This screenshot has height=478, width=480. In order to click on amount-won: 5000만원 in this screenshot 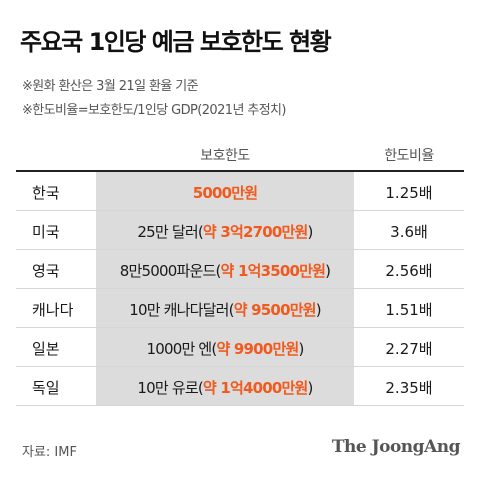, I will do `click(225, 193)`.